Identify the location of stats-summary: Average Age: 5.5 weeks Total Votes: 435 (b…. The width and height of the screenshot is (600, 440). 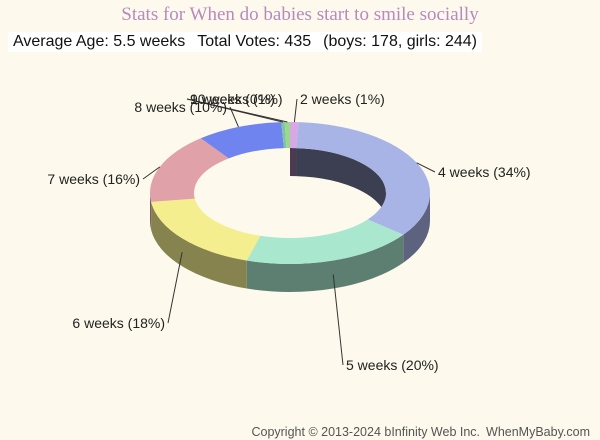
(245, 42).